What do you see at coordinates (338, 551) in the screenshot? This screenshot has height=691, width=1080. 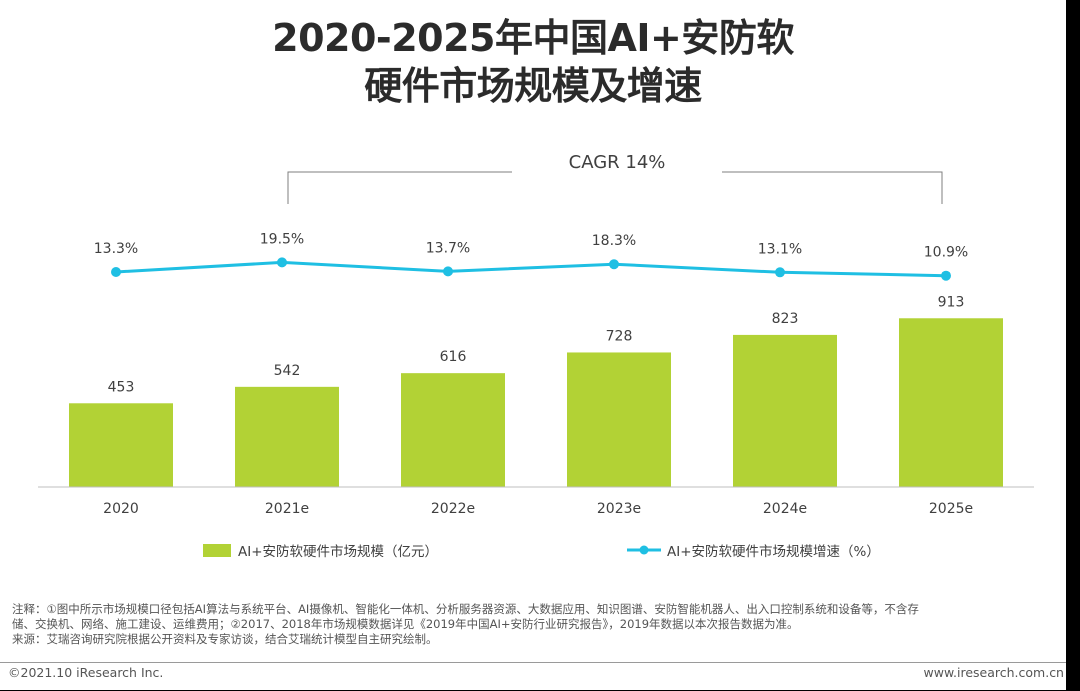 I see `legend-bar-label: AI+安防软硬件市场规模（亿元）` at bounding box center [338, 551].